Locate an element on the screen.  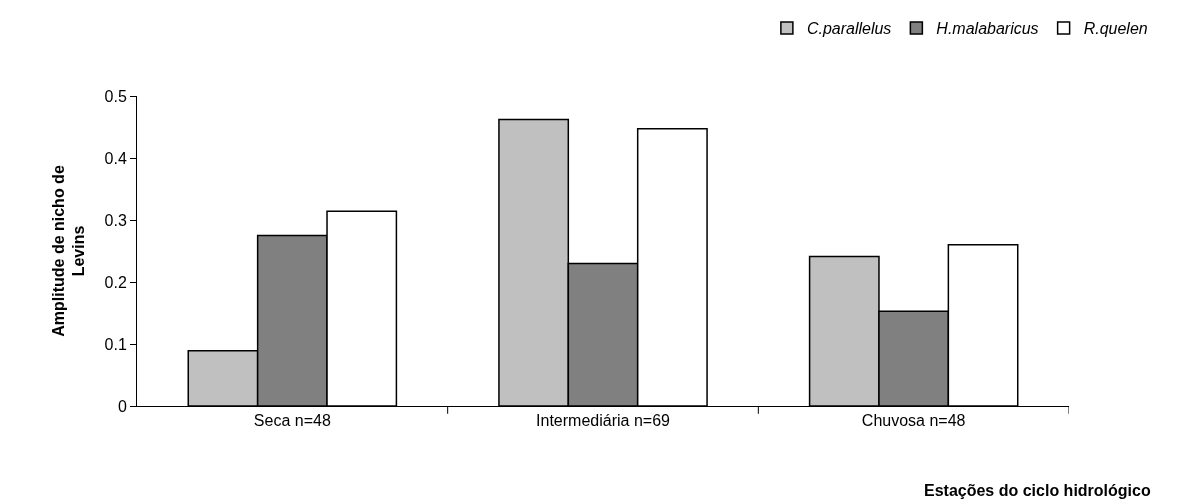
x-tick-label: Chuvosa n=48 is located at coordinates (913, 421).